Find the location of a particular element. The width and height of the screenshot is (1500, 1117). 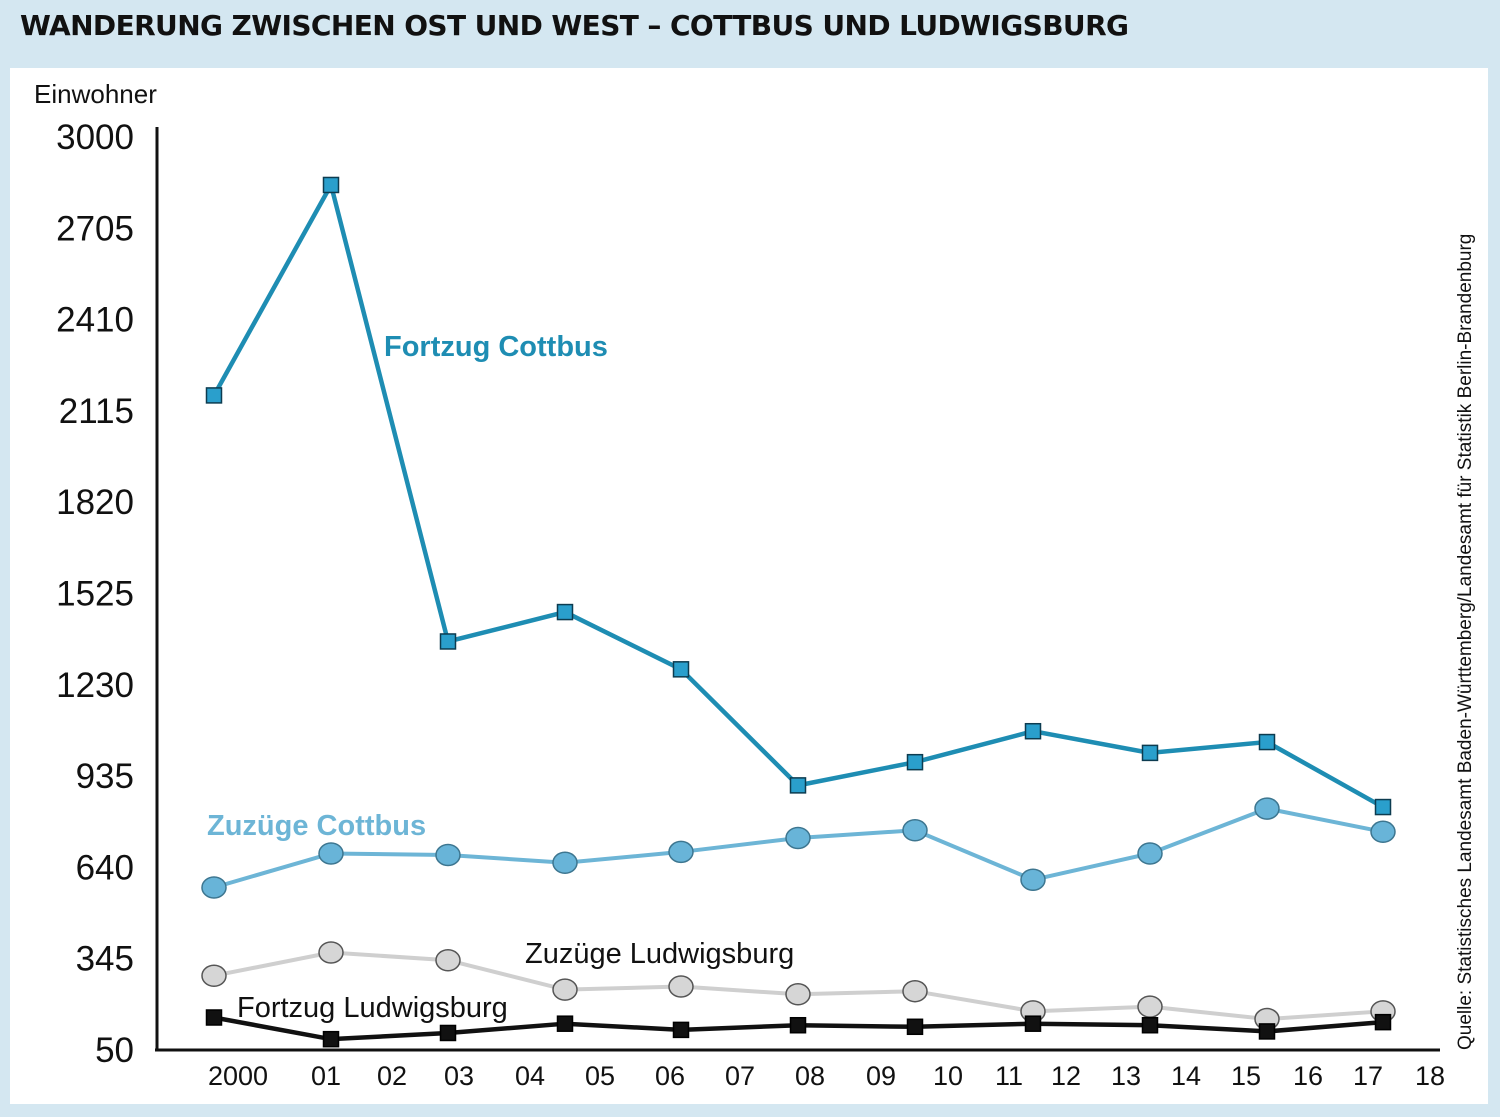

y-tick-label: 1820 is located at coordinates (95, 502).